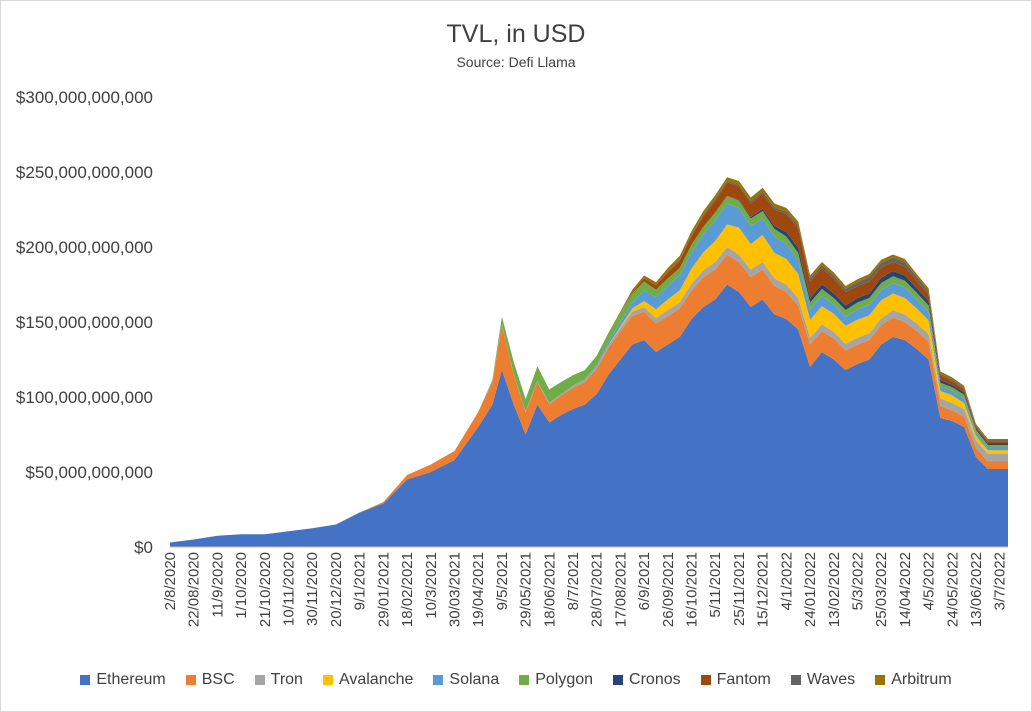 The width and height of the screenshot is (1032, 712). What do you see at coordinates (526, 589) in the screenshot?
I see `x-tick-label: 29/05/2021` at bounding box center [526, 589].